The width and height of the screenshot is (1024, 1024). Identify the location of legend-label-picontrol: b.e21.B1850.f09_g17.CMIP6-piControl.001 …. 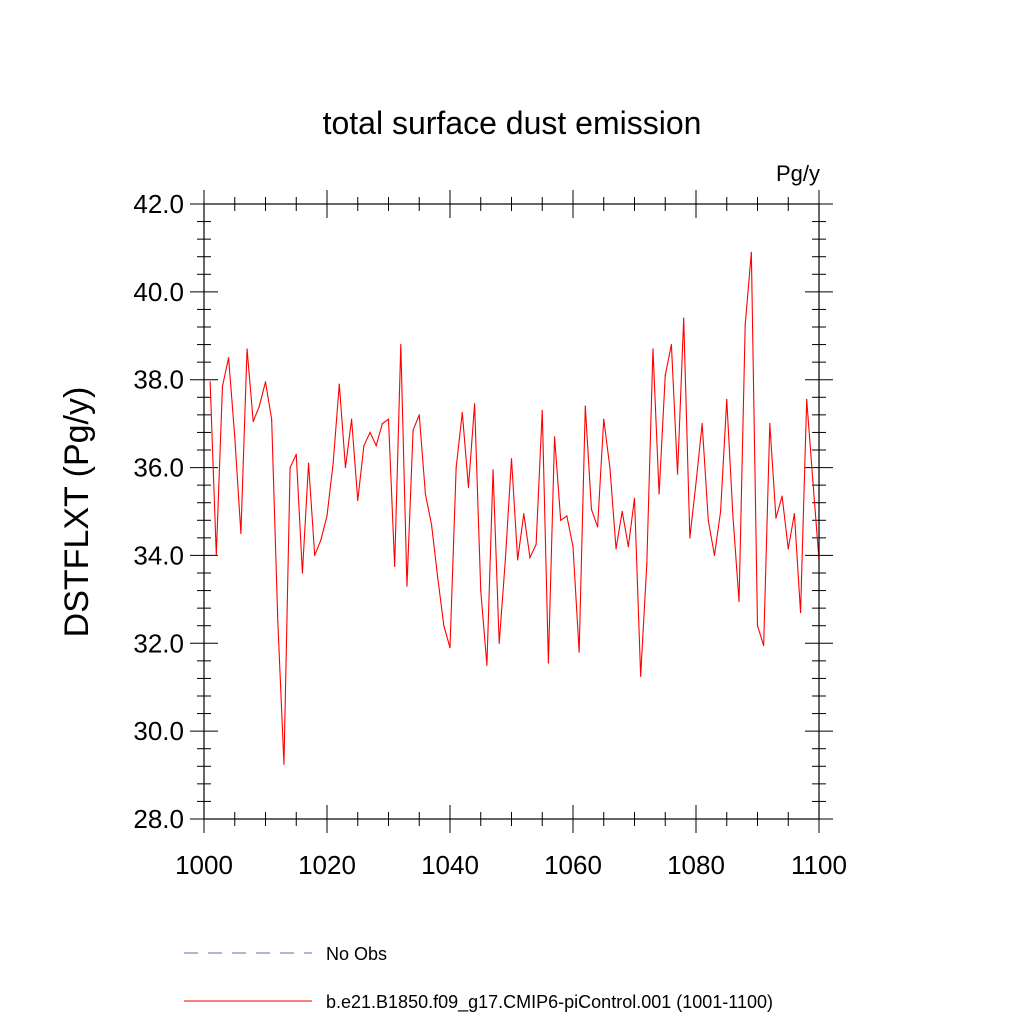
(549, 1002).